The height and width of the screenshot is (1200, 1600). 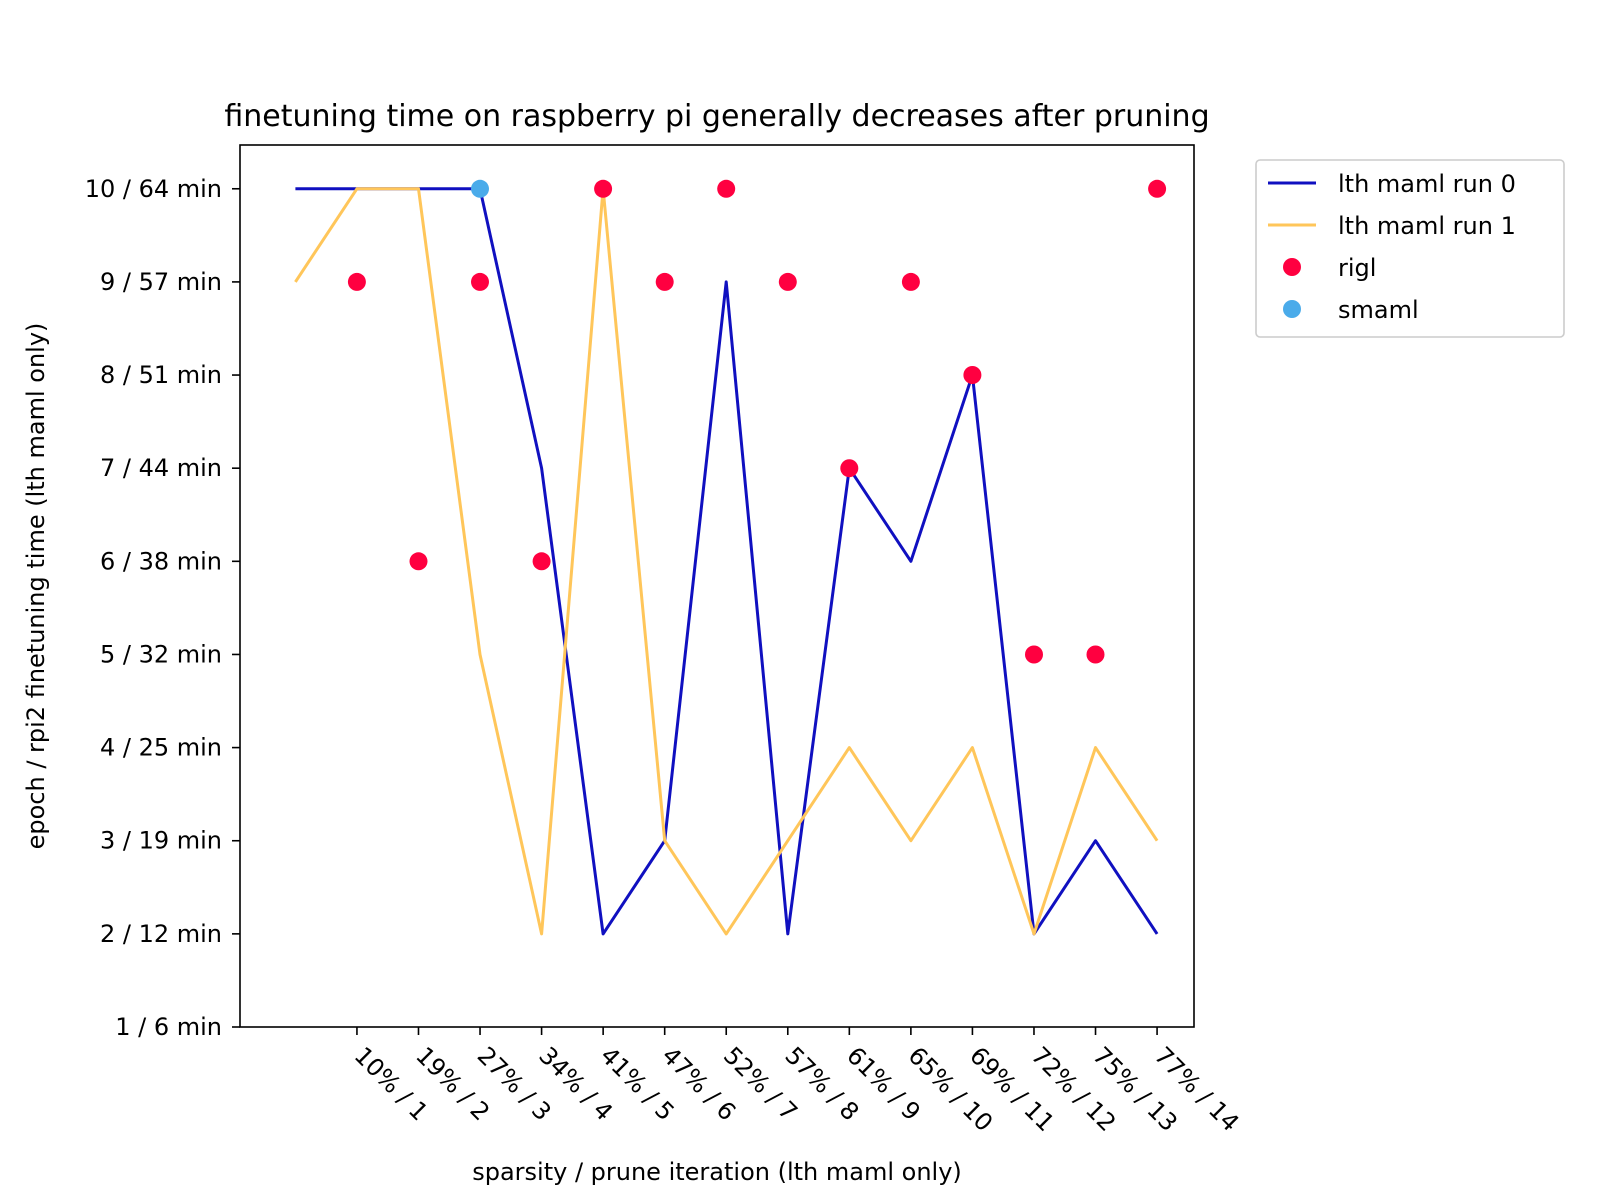 I want to click on y-tick-label: 8 / 51 min, so click(x=161, y=375).